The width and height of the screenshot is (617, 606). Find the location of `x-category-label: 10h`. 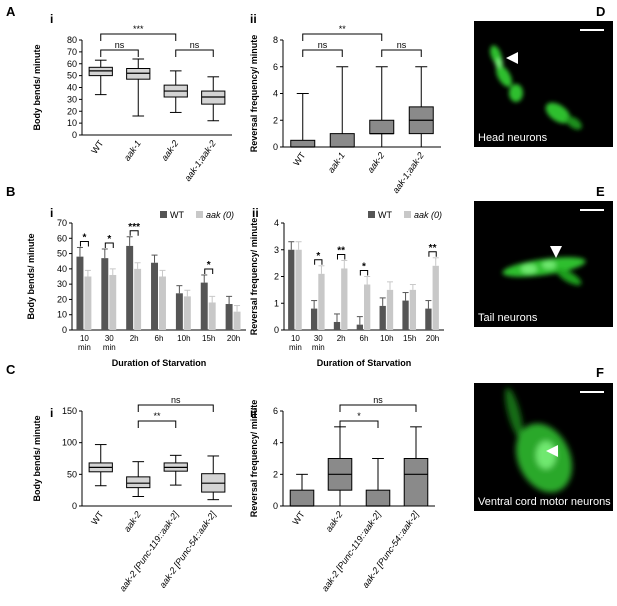

x-category-label: 10h is located at coordinates (183, 338).